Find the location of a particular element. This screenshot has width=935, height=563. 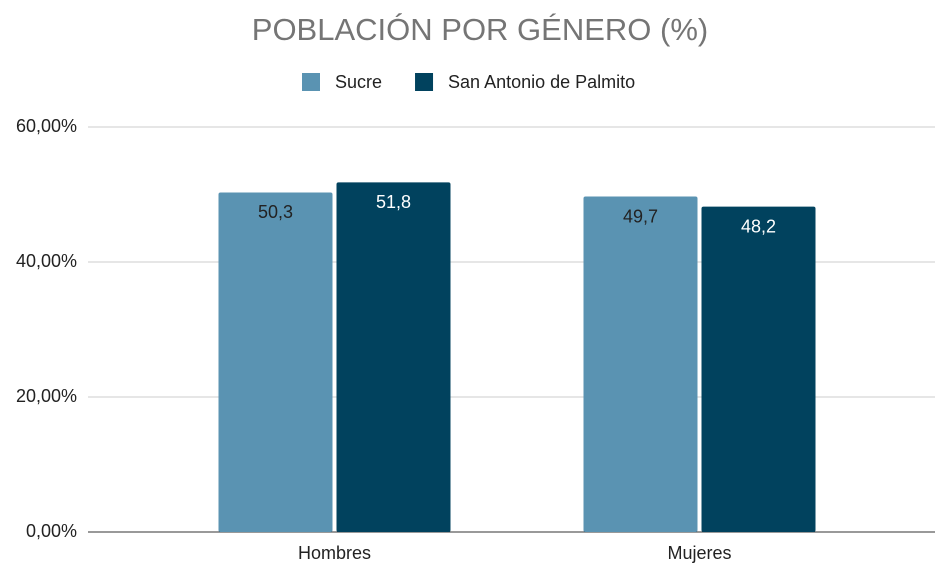

data-label: 49,7 is located at coordinates (640, 216).